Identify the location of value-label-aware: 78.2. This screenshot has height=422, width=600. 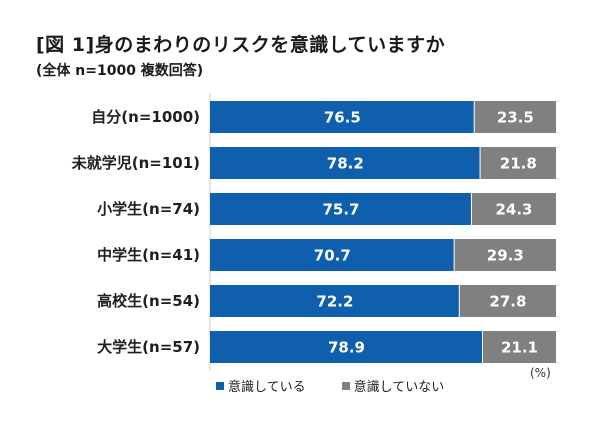
(345, 164).